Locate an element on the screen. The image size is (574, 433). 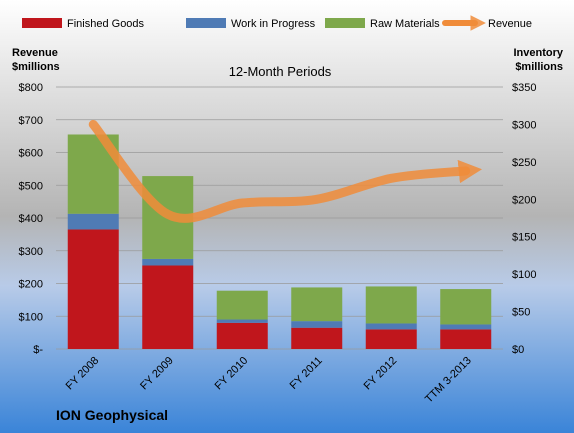
right-tick-label: $250 is located at coordinates (524, 163).